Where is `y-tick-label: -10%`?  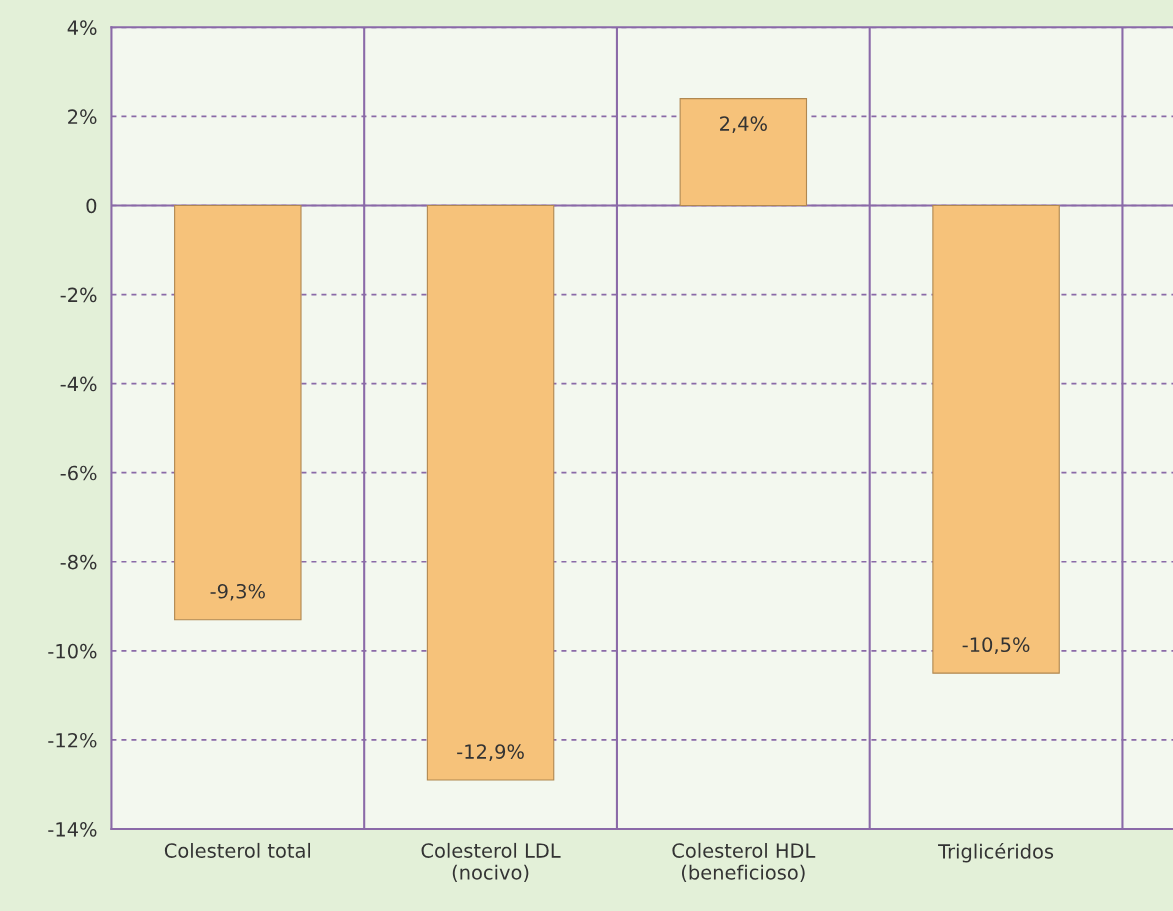
y-tick-label: -10% is located at coordinates (72, 651).